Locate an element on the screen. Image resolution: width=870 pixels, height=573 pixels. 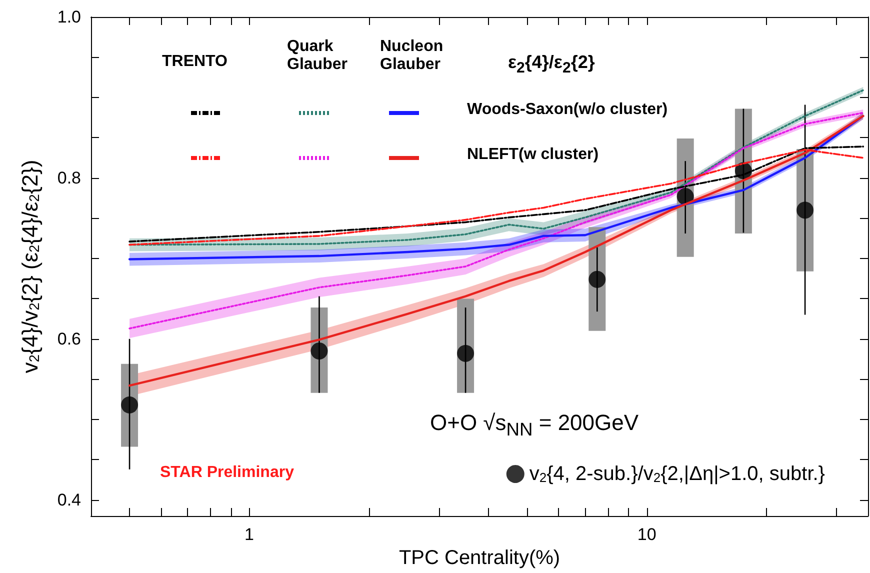
x-tick-label: 1 is located at coordinates (249, 534).